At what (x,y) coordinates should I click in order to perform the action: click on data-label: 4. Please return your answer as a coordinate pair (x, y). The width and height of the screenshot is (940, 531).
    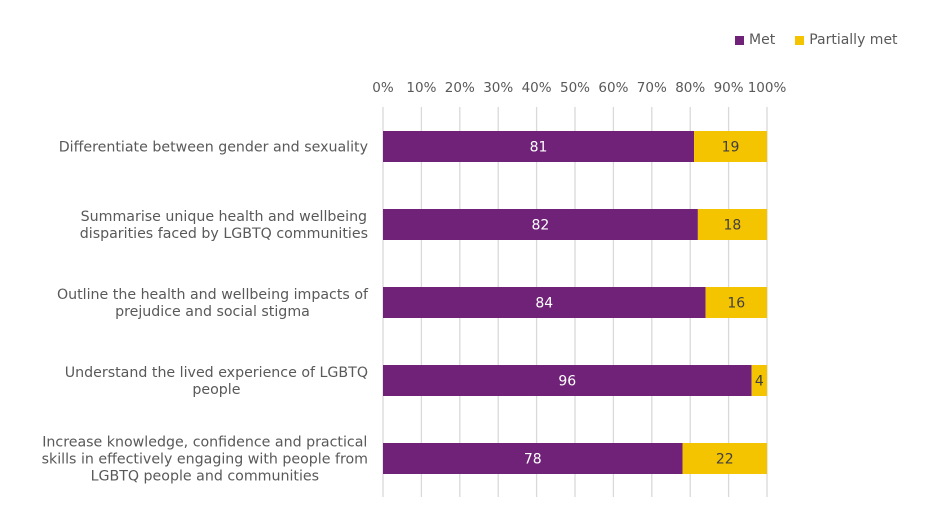
    Looking at the image, I should click on (759, 382).